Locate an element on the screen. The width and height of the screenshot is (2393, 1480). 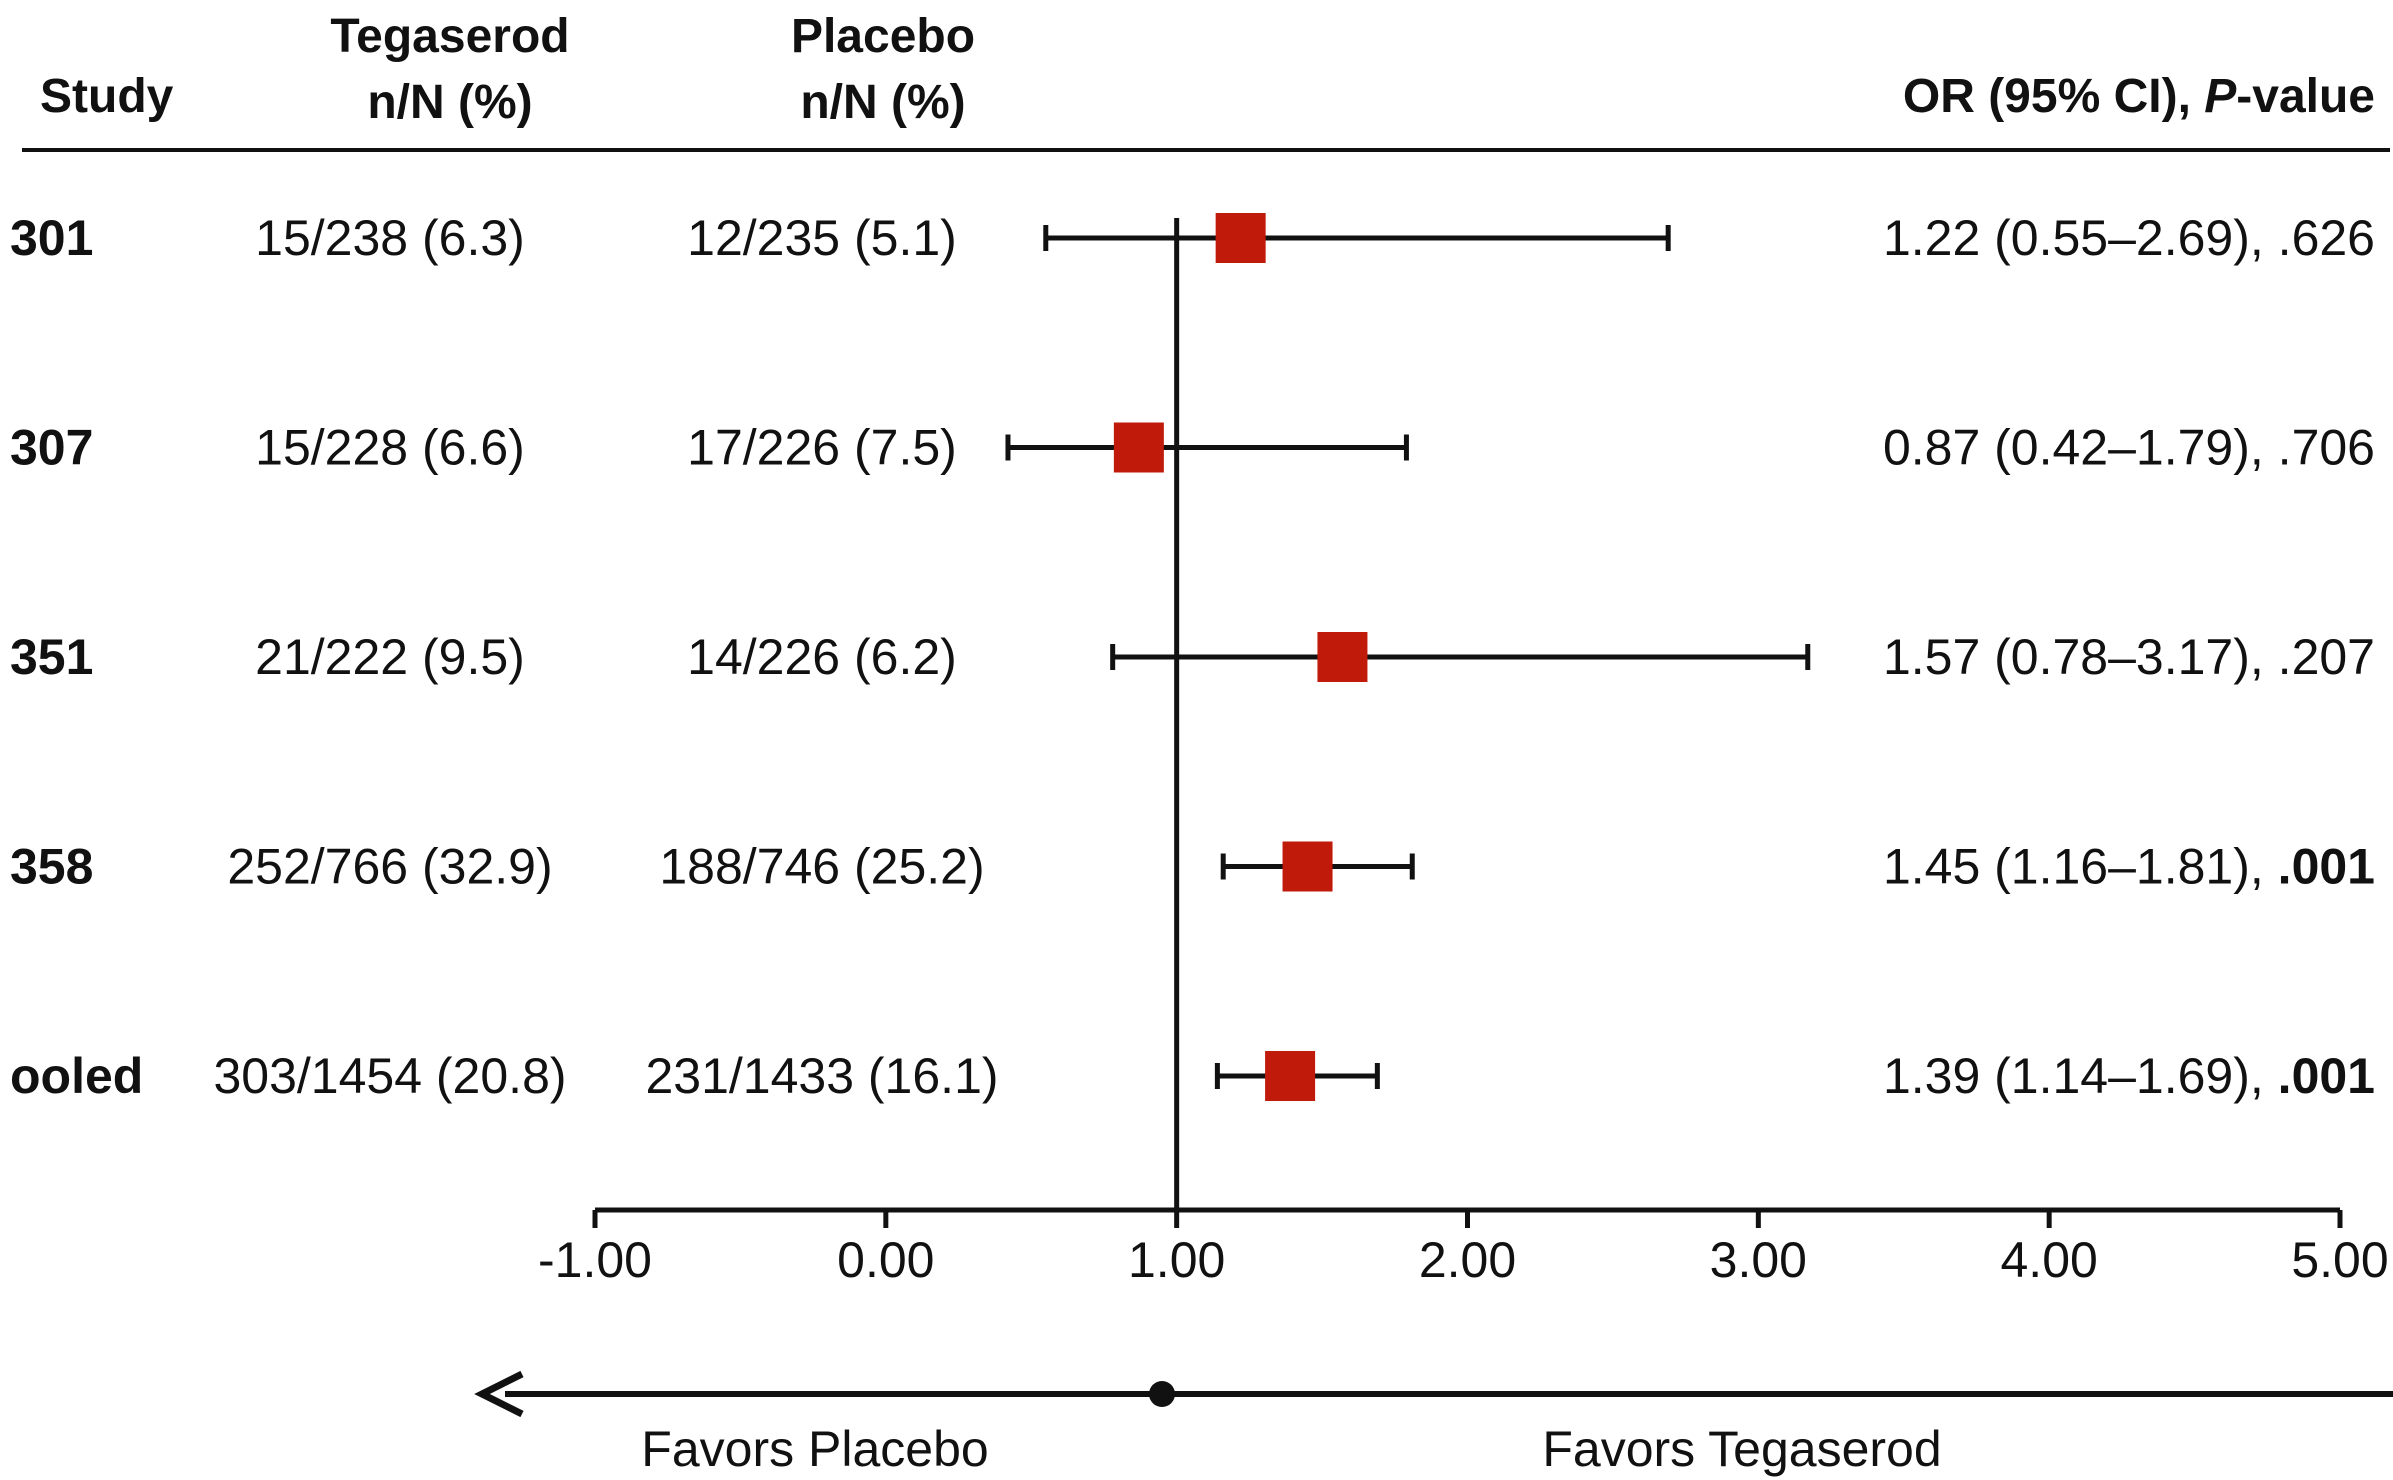
study-label: 301 is located at coordinates (51, 238).